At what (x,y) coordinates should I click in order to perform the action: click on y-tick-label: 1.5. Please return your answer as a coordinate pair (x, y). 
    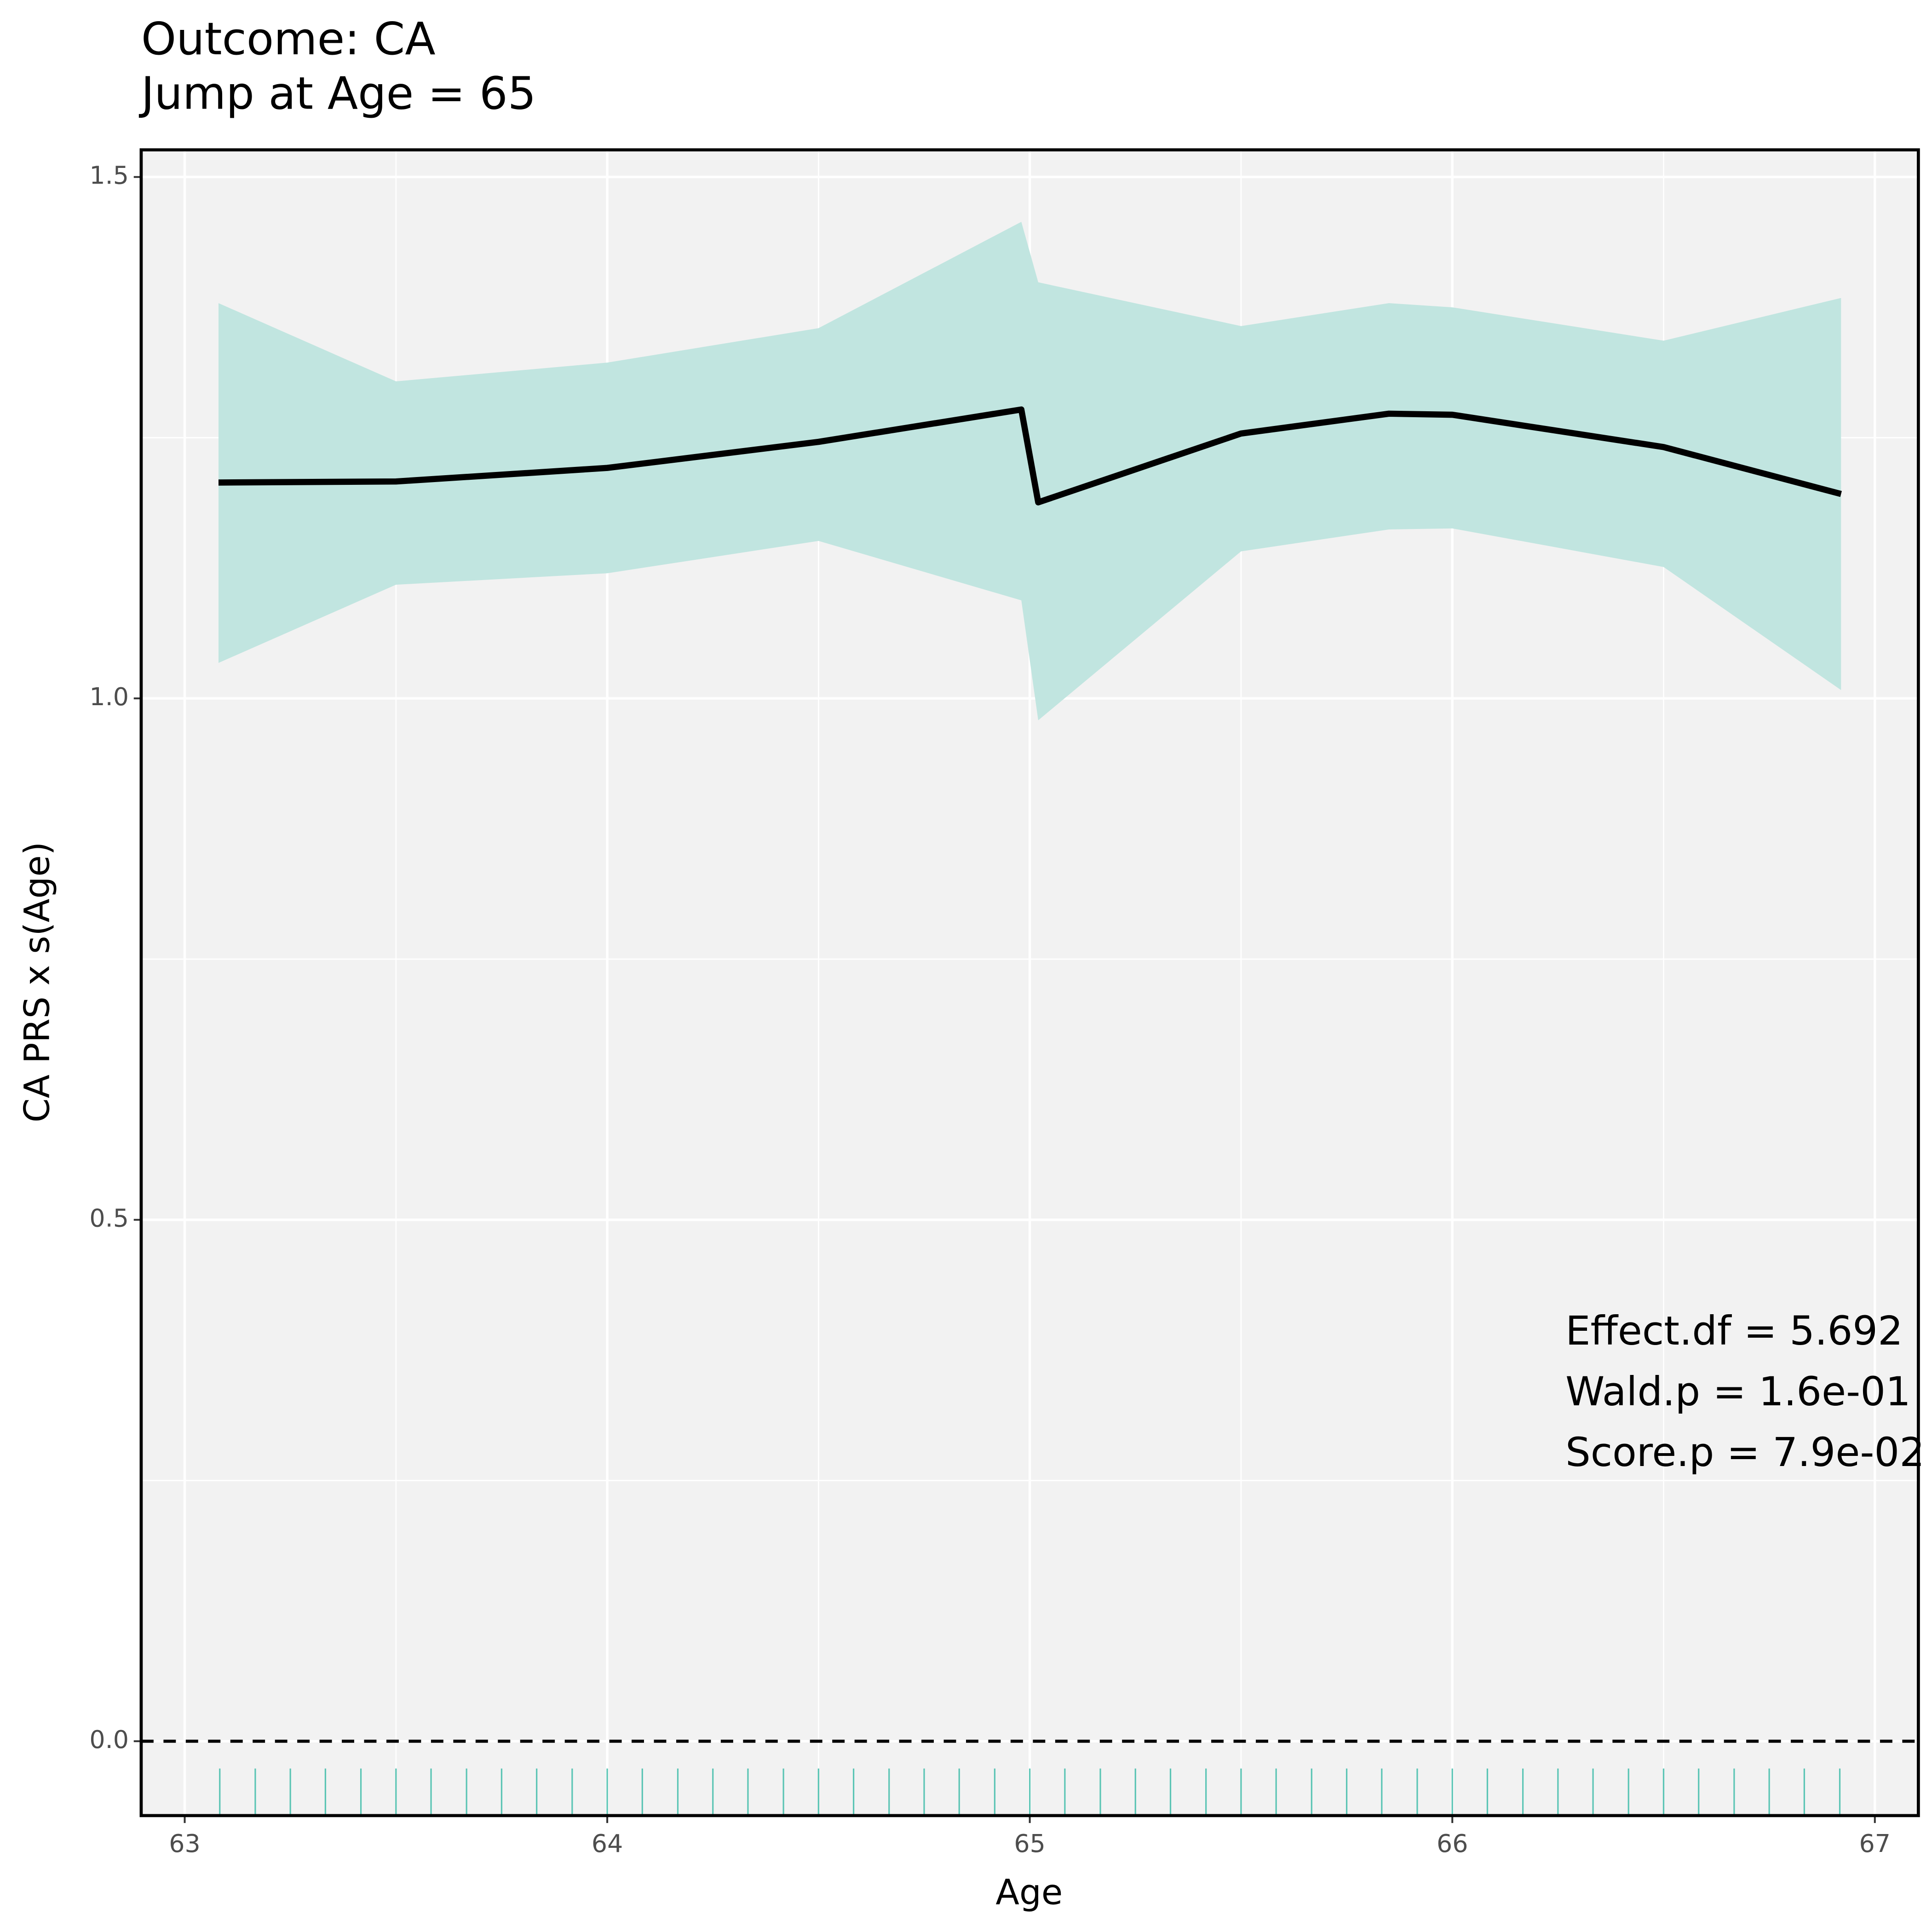
    Looking at the image, I should click on (109, 175).